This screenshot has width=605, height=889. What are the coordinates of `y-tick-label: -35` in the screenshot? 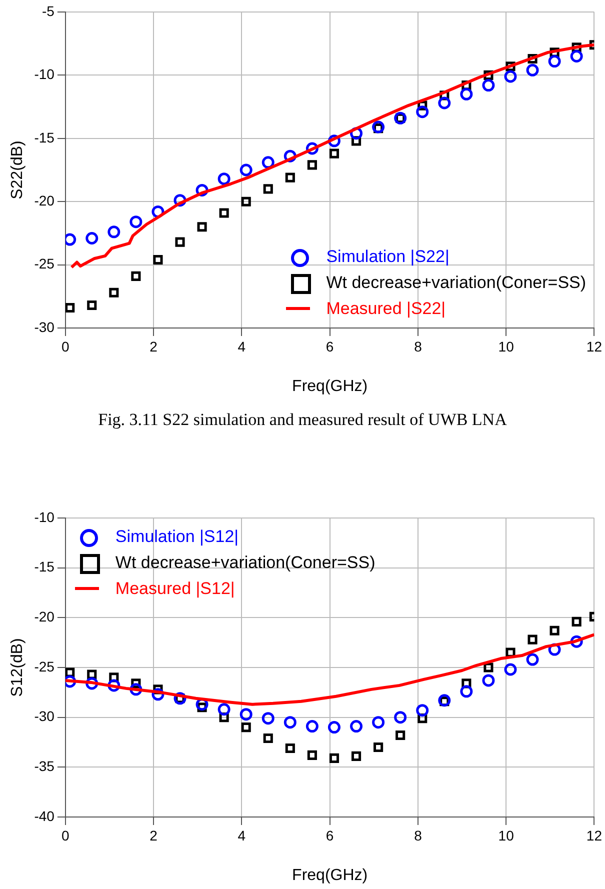 It's located at (44, 766).